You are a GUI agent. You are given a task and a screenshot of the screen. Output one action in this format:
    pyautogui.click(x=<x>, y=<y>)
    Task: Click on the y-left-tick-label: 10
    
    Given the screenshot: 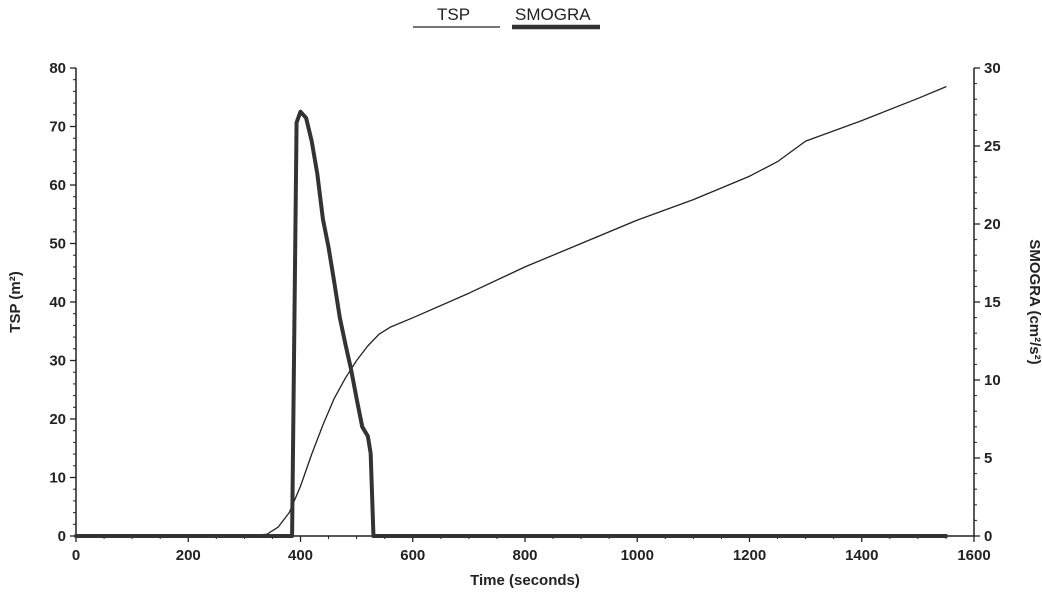 What is the action you would take?
    pyautogui.click(x=57, y=478)
    